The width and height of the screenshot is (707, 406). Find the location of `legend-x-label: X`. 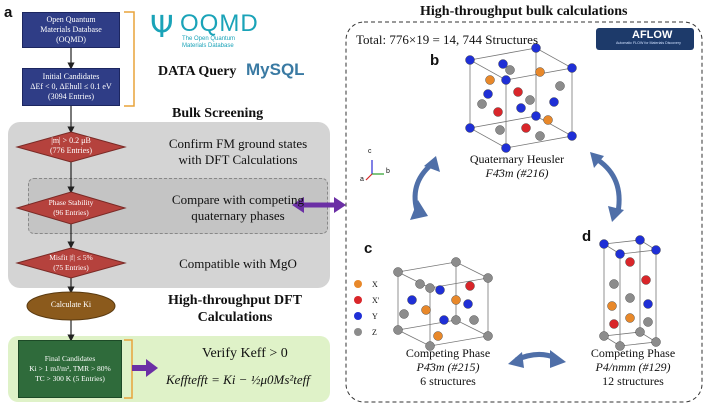

legend-x-label: X is located at coordinates (375, 284).